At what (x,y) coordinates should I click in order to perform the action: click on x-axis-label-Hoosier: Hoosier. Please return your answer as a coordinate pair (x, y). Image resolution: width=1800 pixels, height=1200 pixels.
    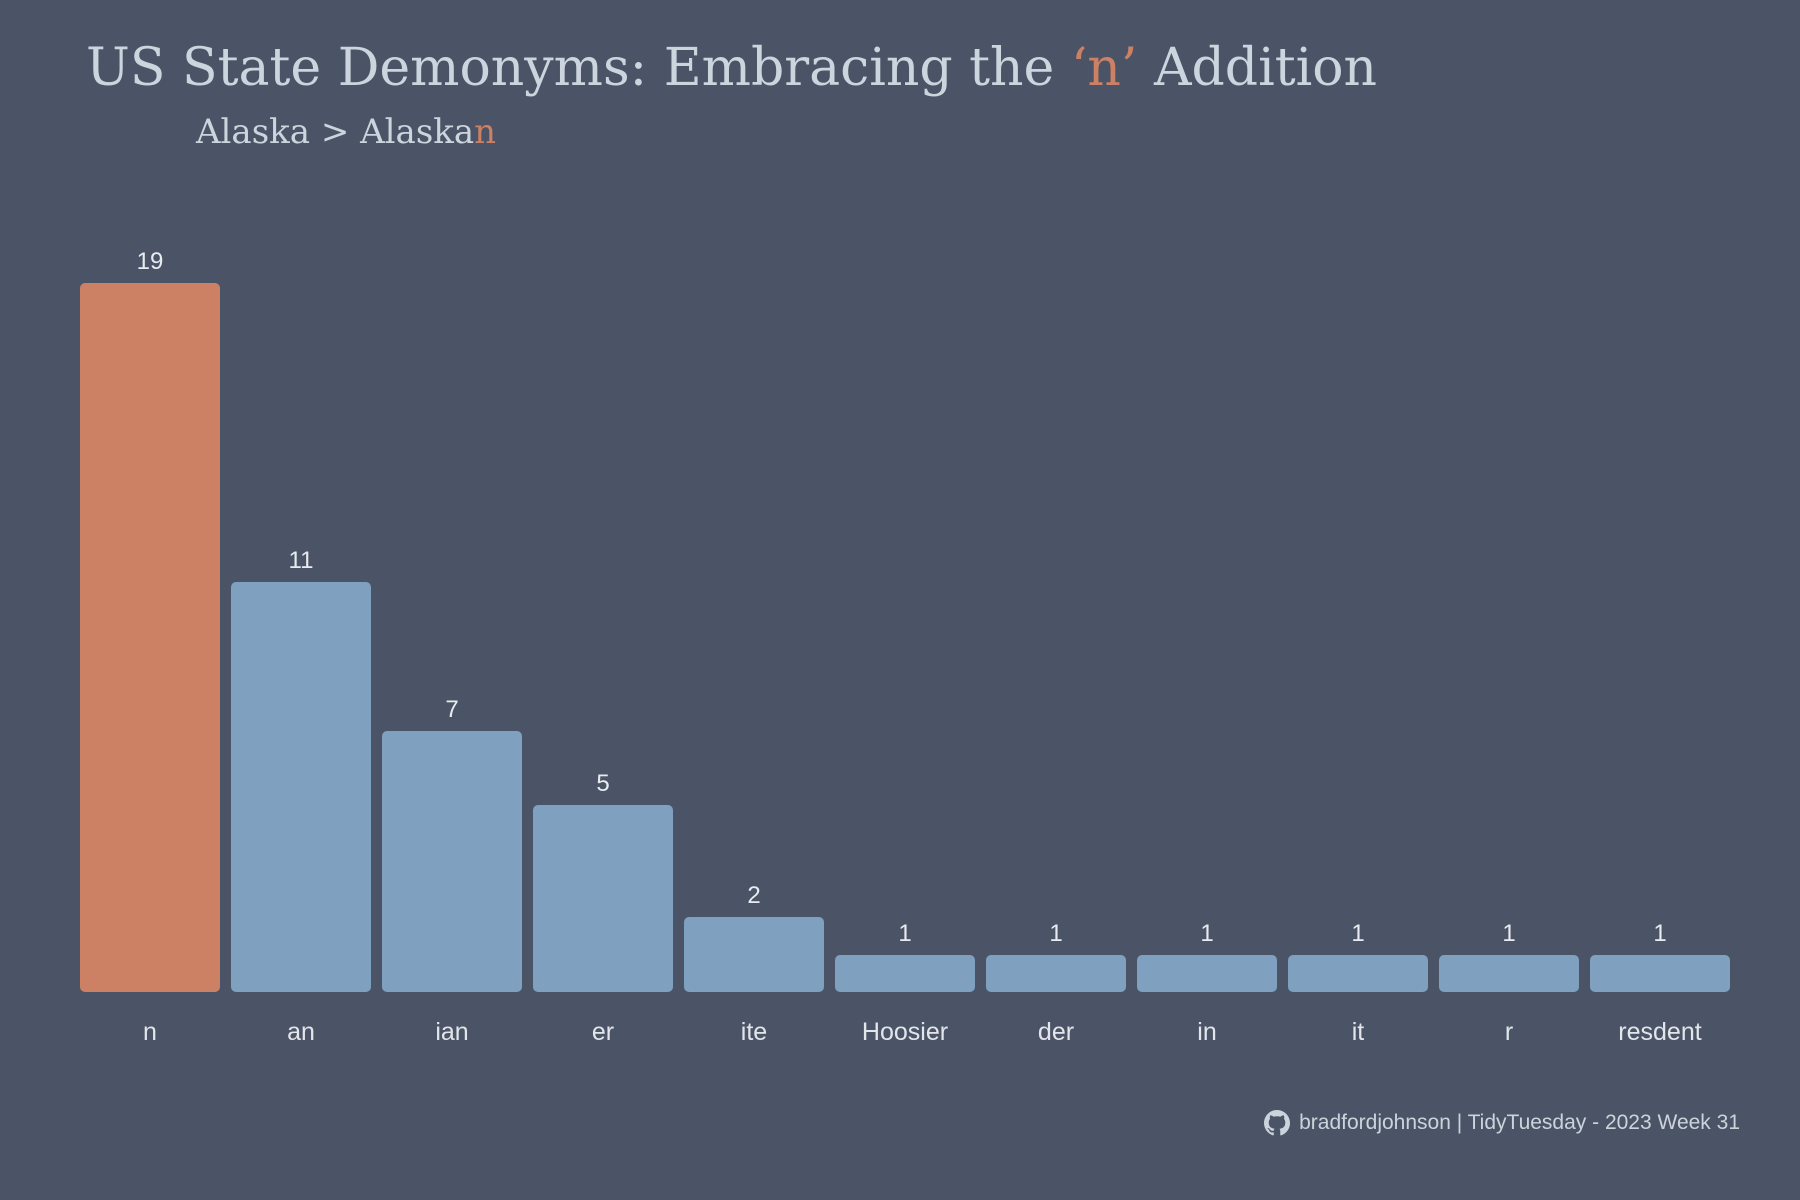
    Looking at the image, I should click on (905, 1032).